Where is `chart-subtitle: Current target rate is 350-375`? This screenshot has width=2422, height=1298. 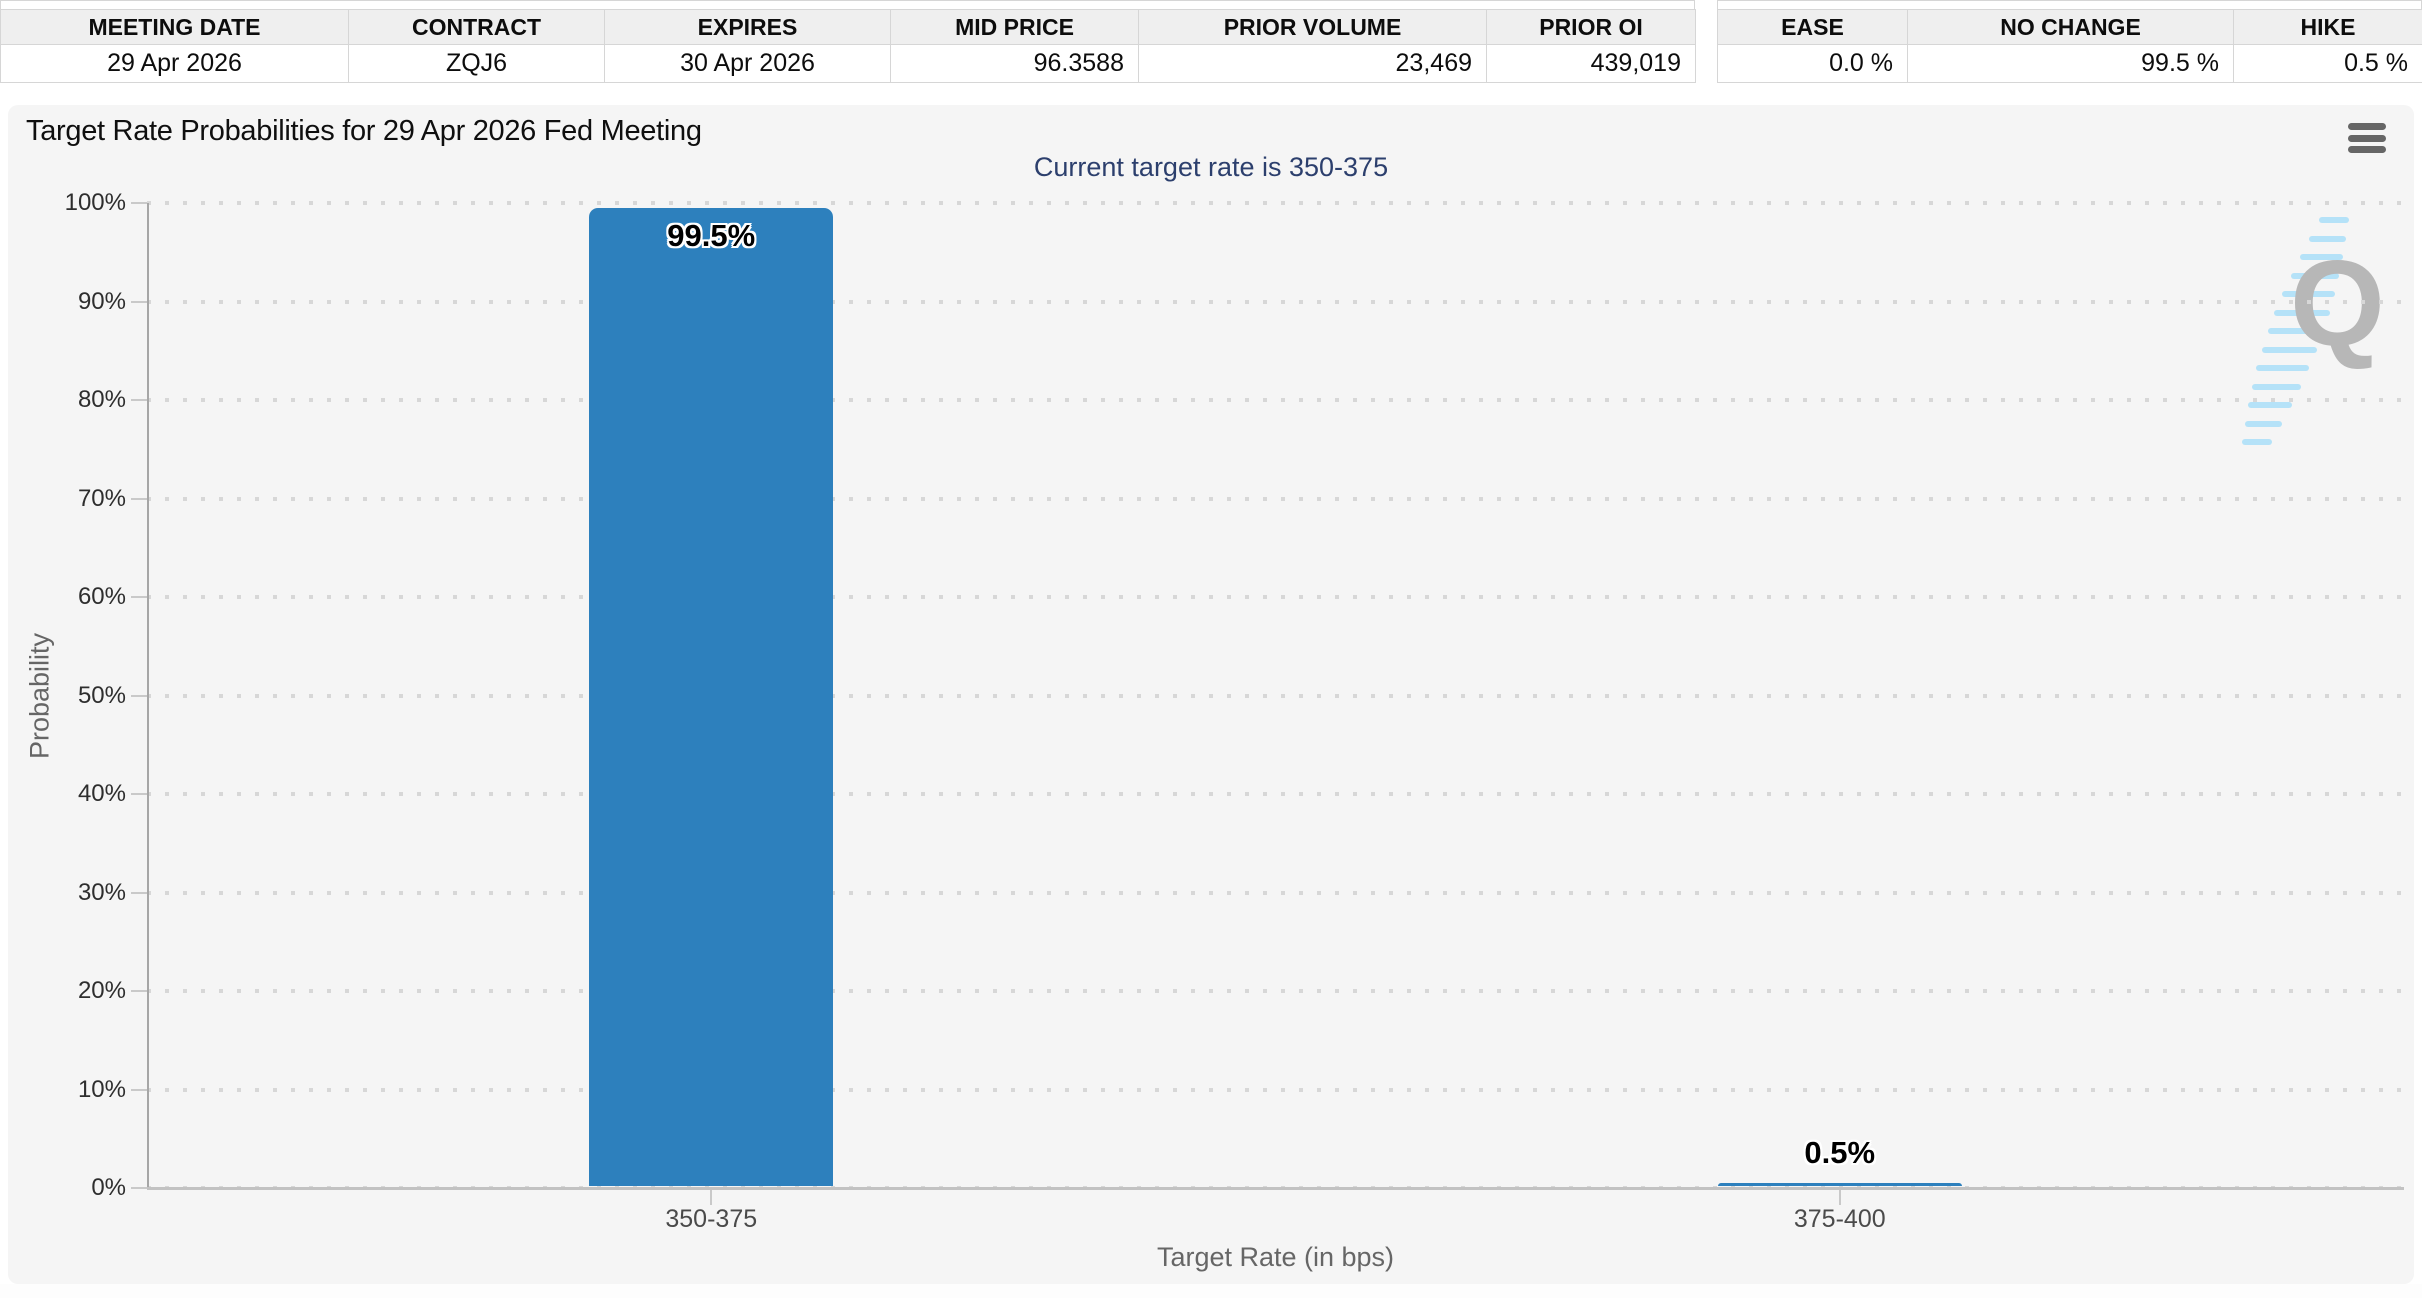 chart-subtitle: Current target rate is 350-375 is located at coordinates (1211, 167).